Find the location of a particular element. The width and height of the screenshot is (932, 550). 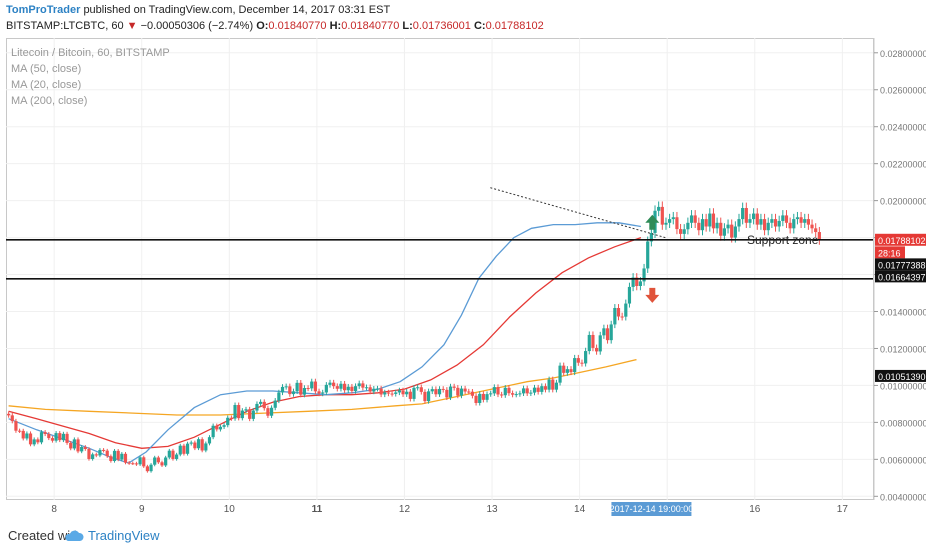

symbol-label: BITSTAMP:LTCBTC, 60 is located at coordinates (65, 26).